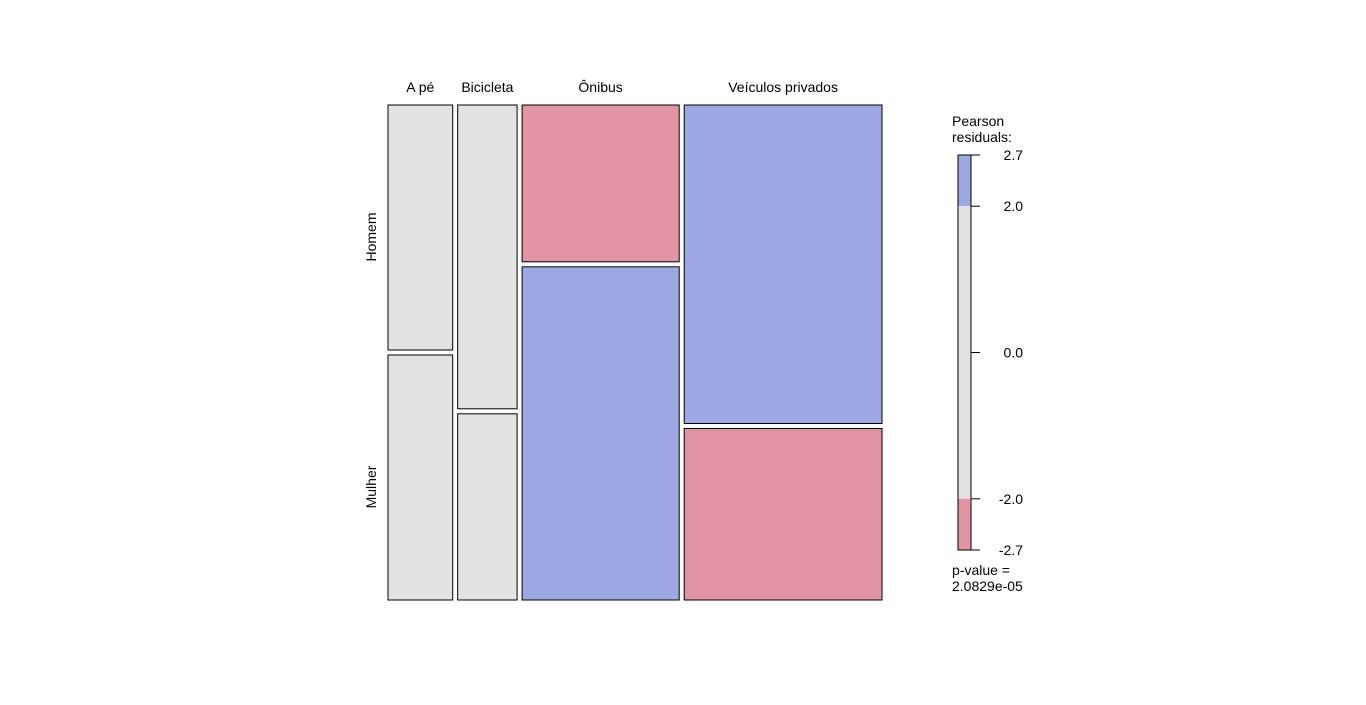 Image resolution: width=1366 pixels, height=705 pixels. I want to click on legend-tick-label: 0.0, so click(1014, 353).